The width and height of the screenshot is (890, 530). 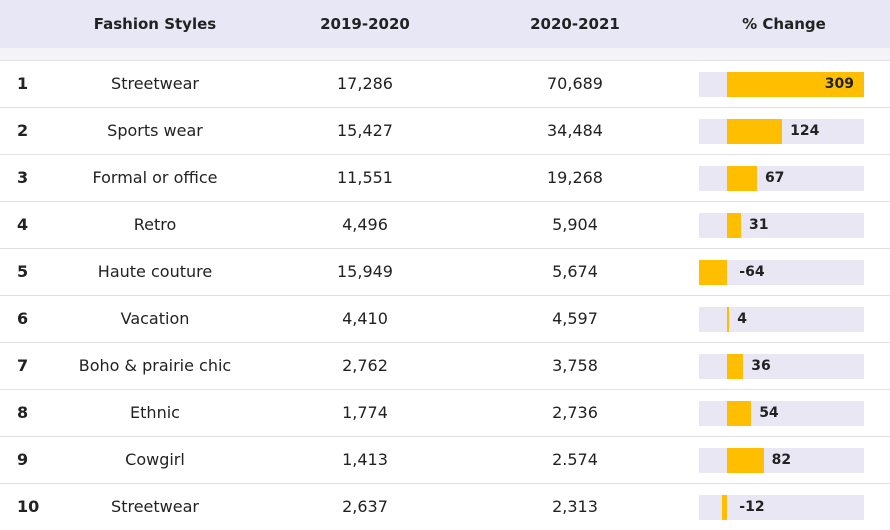 What do you see at coordinates (365, 177) in the screenshot?
I see `value-2019-2020-cell: 11,551` at bounding box center [365, 177].